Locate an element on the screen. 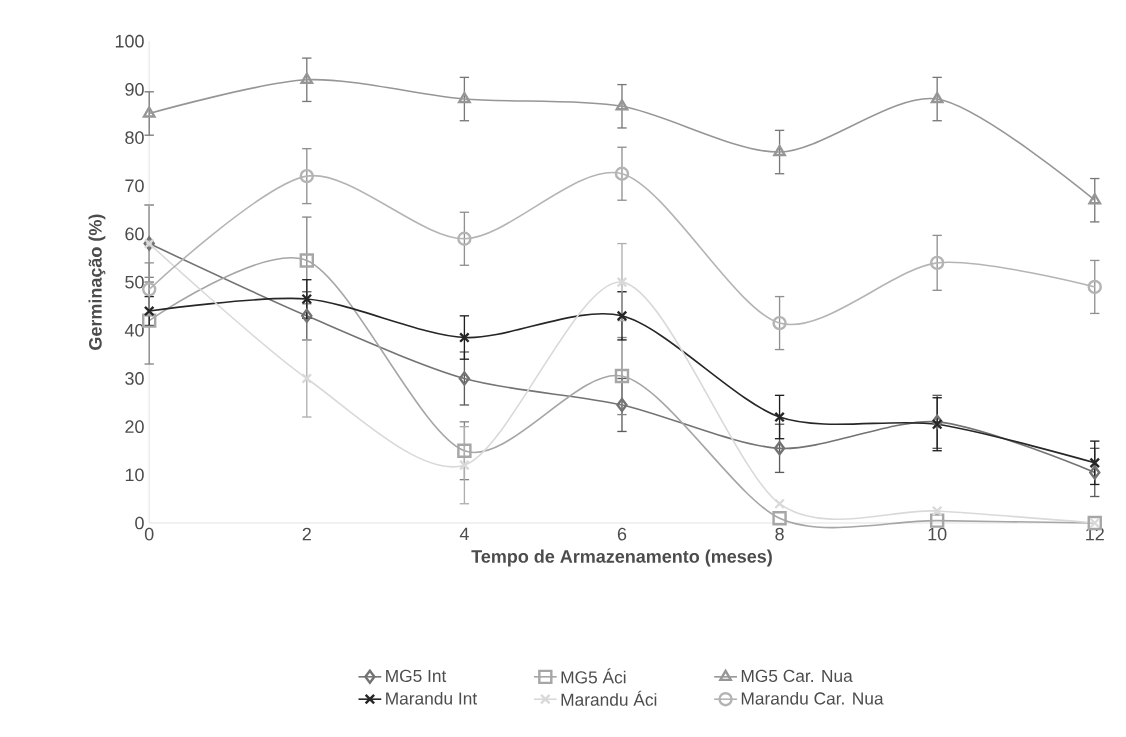  y-tick-label: 90 is located at coordinates (134, 89).